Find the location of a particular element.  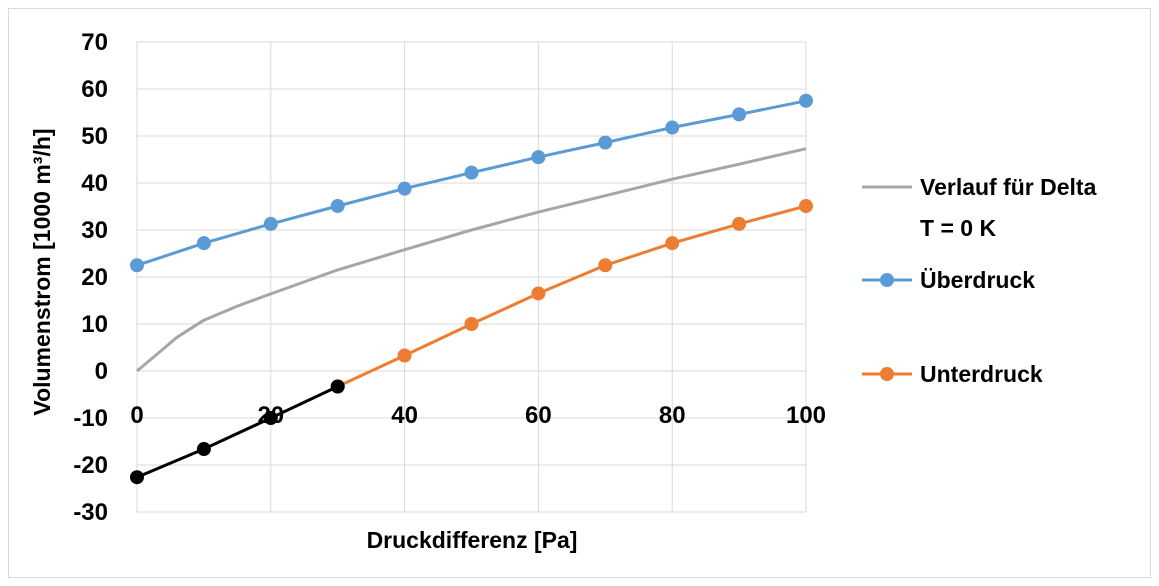

y-tick-label: 70 is located at coordinates (94, 42).